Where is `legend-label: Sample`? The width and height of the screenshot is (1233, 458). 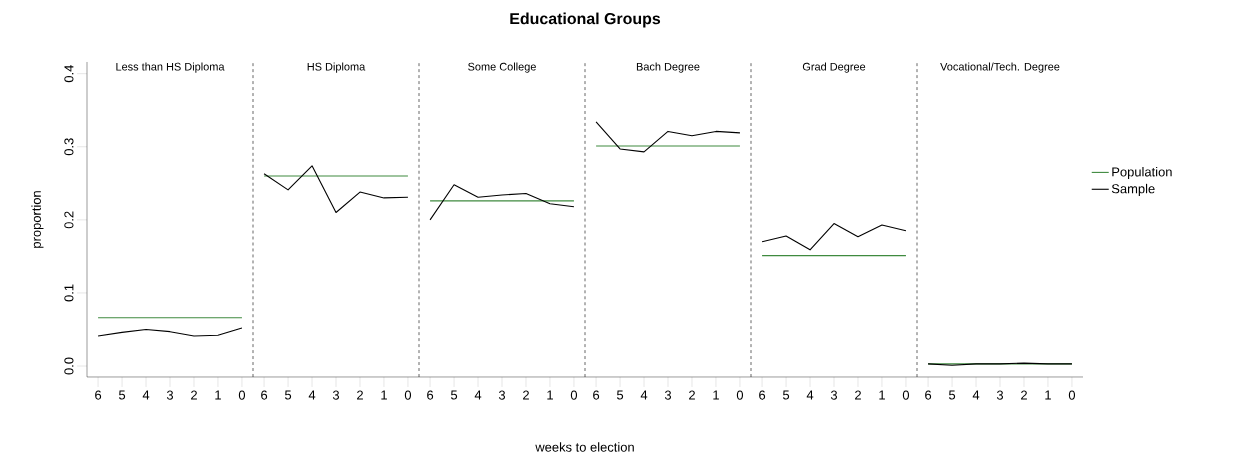
legend-label: Sample is located at coordinates (1133, 189).